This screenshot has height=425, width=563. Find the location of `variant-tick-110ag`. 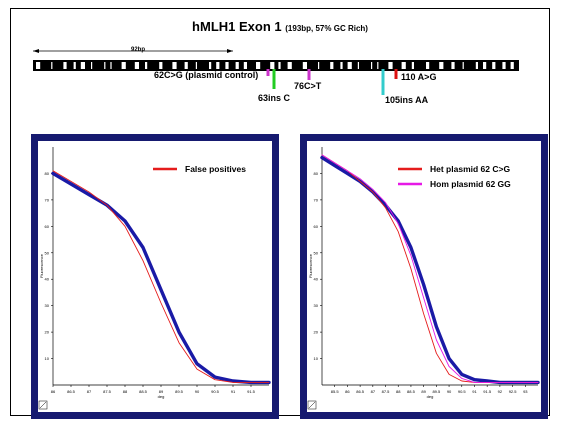

variant-tick-110ag is located at coordinates (396, 74).